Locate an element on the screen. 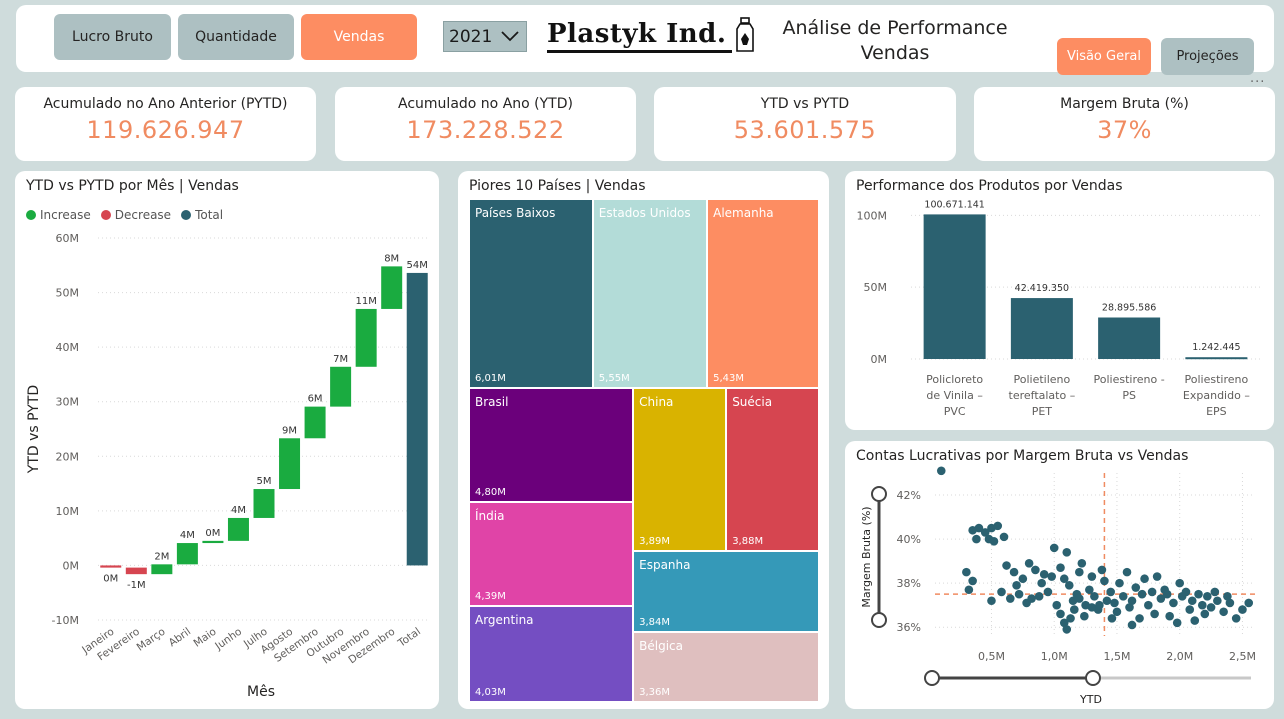  treemap-cell-alemanha: Alemanha 5,43M is located at coordinates (764, 295).